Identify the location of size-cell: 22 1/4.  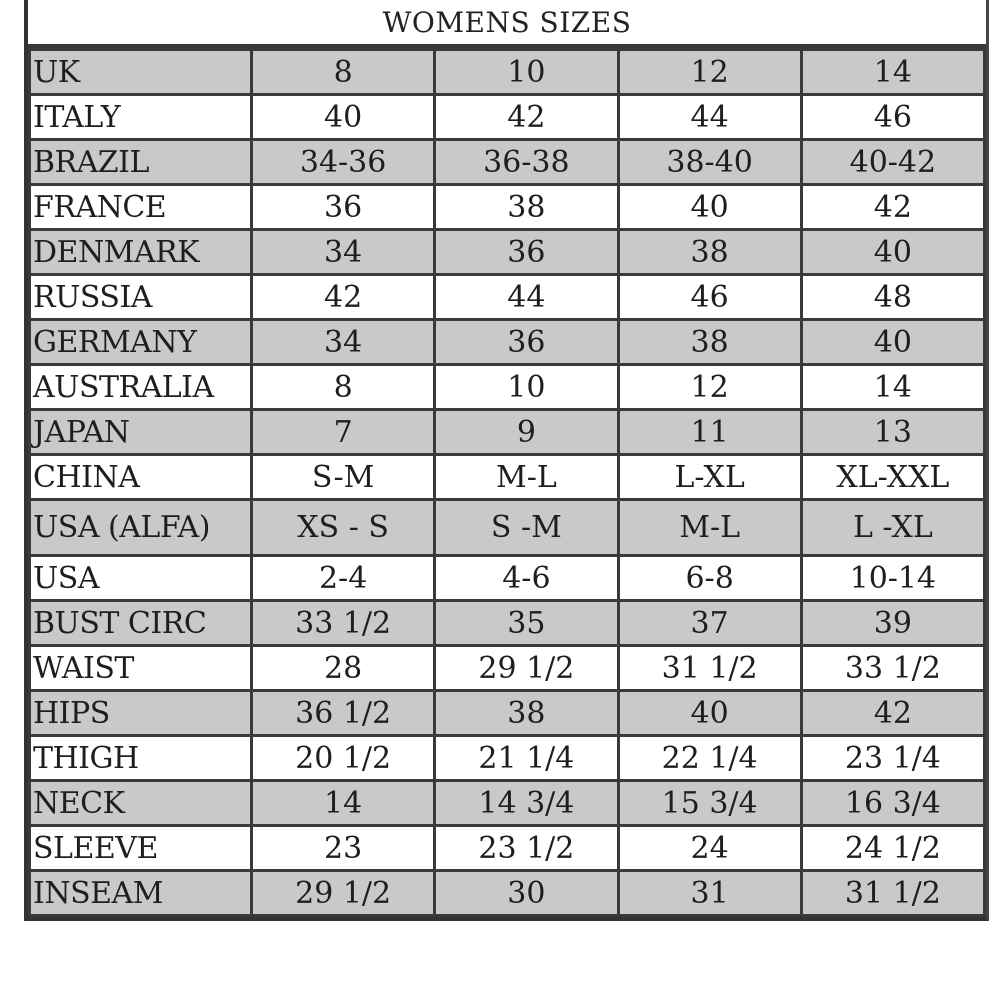
(709, 758).